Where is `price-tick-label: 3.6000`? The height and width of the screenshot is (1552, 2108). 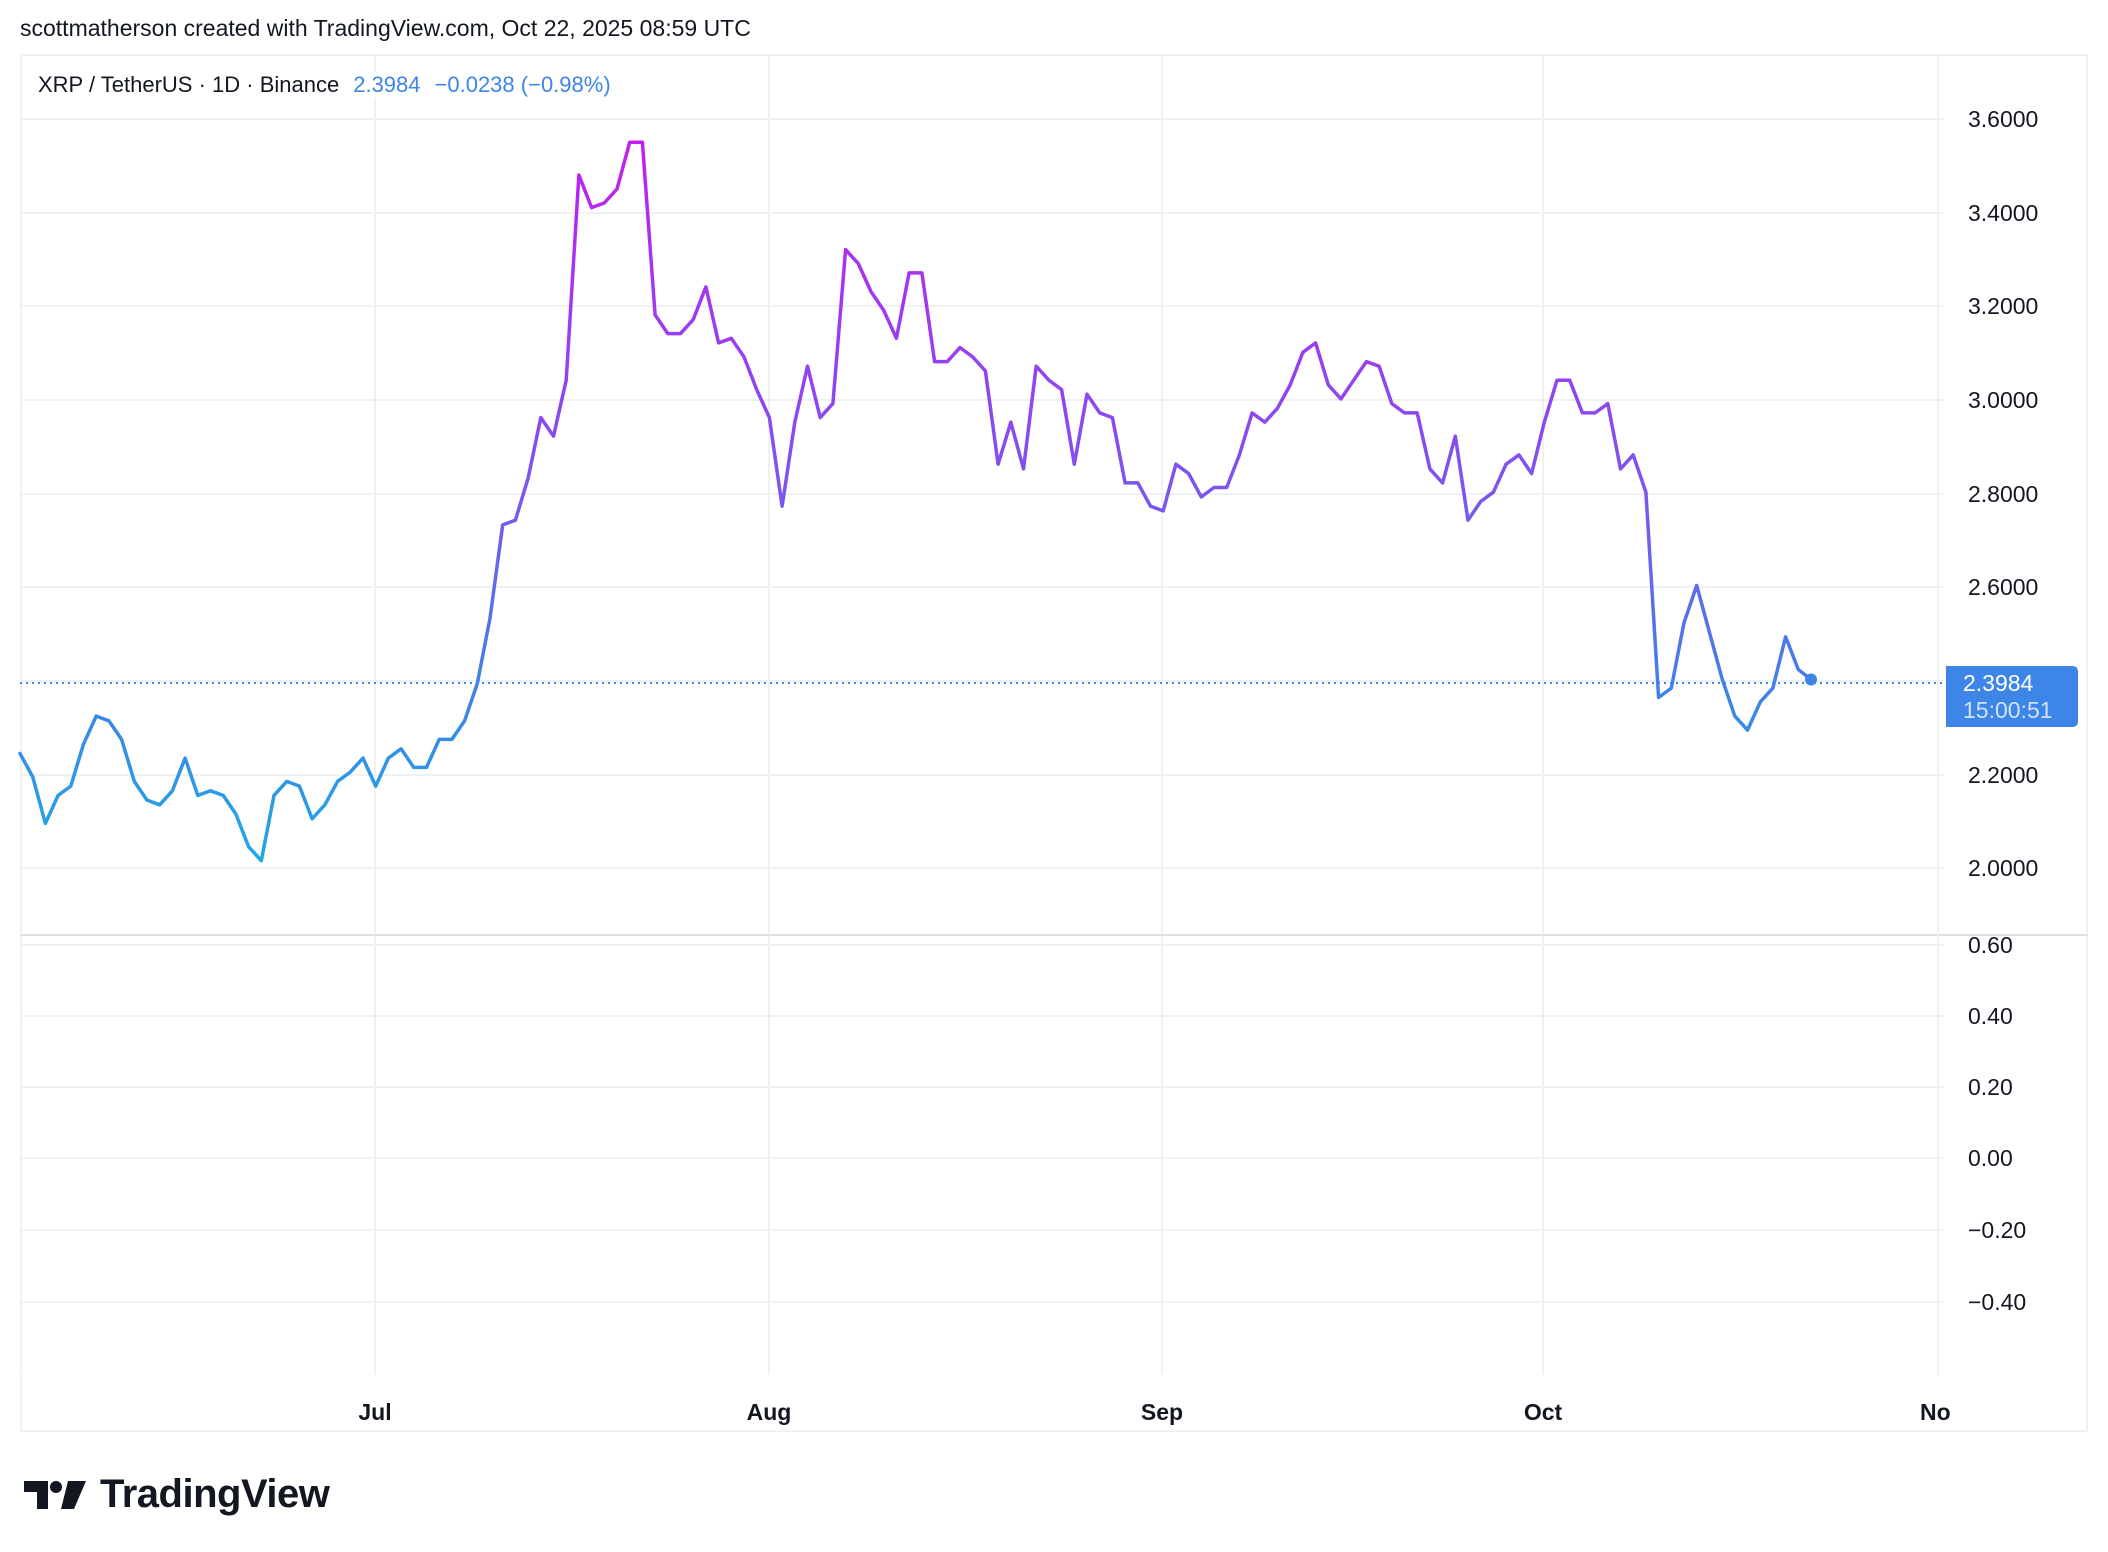 price-tick-label: 3.6000 is located at coordinates (2003, 119).